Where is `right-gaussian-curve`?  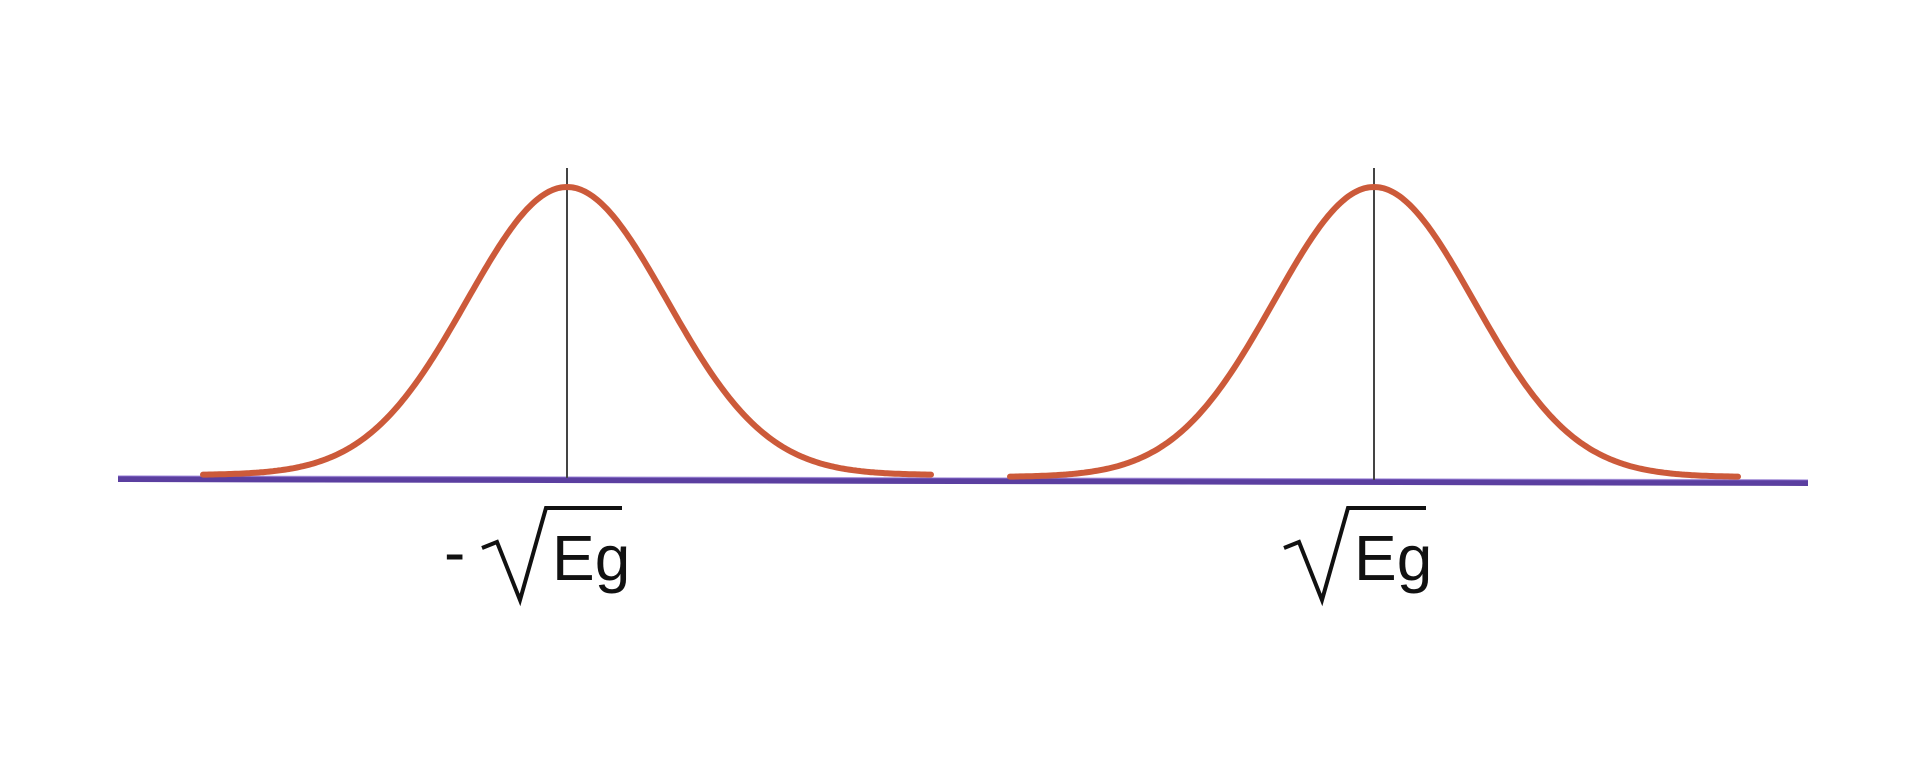 right-gaussian-curve is located at coordinates (1374, 331).